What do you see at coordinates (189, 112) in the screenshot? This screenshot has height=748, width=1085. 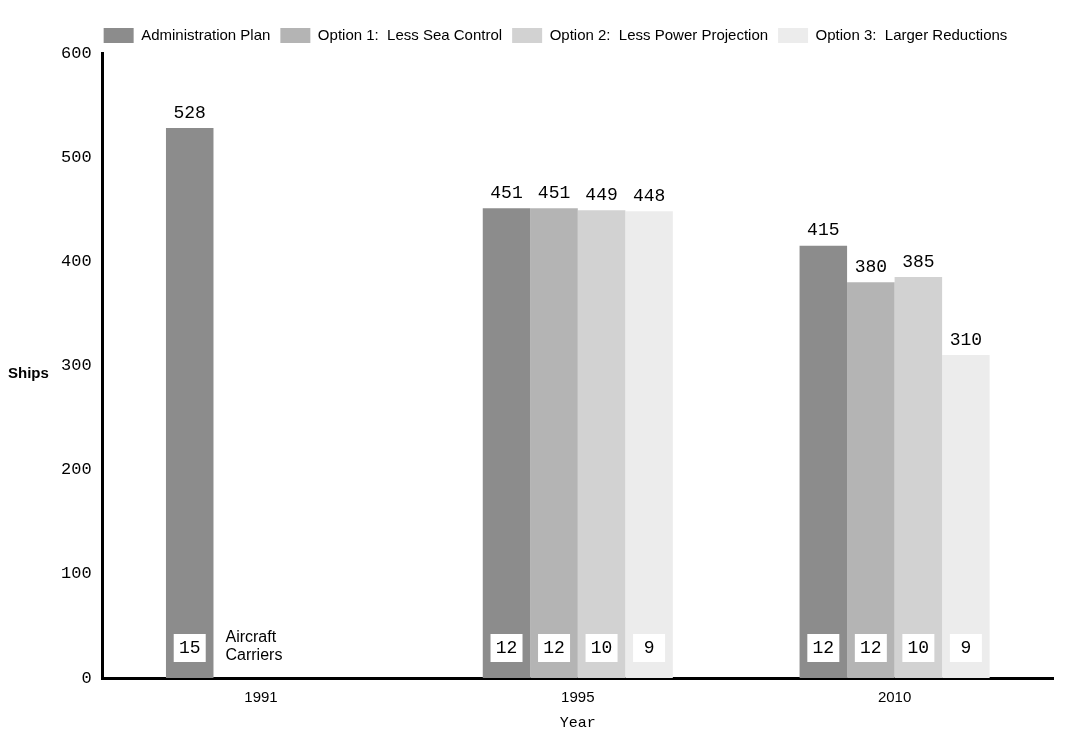 I see `data-label: 528` at bounding box center [189, 112].